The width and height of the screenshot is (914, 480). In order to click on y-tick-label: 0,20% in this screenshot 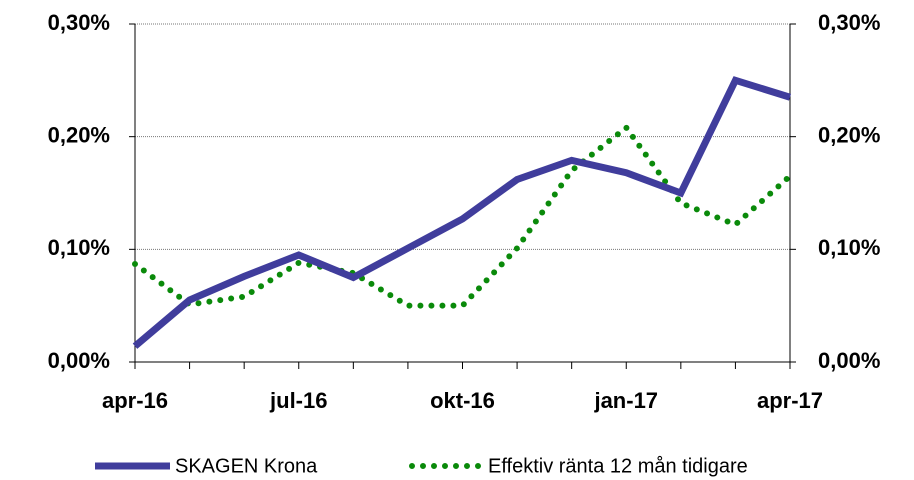, I will do `click(79, 134)`.